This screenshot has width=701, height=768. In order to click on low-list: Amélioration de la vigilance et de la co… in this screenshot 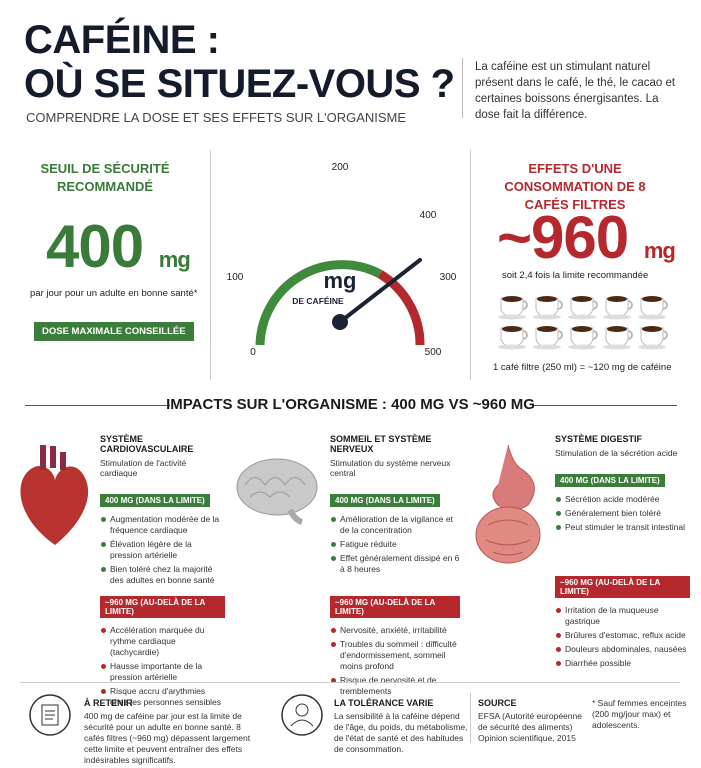, I will do `click(395, 555)`.